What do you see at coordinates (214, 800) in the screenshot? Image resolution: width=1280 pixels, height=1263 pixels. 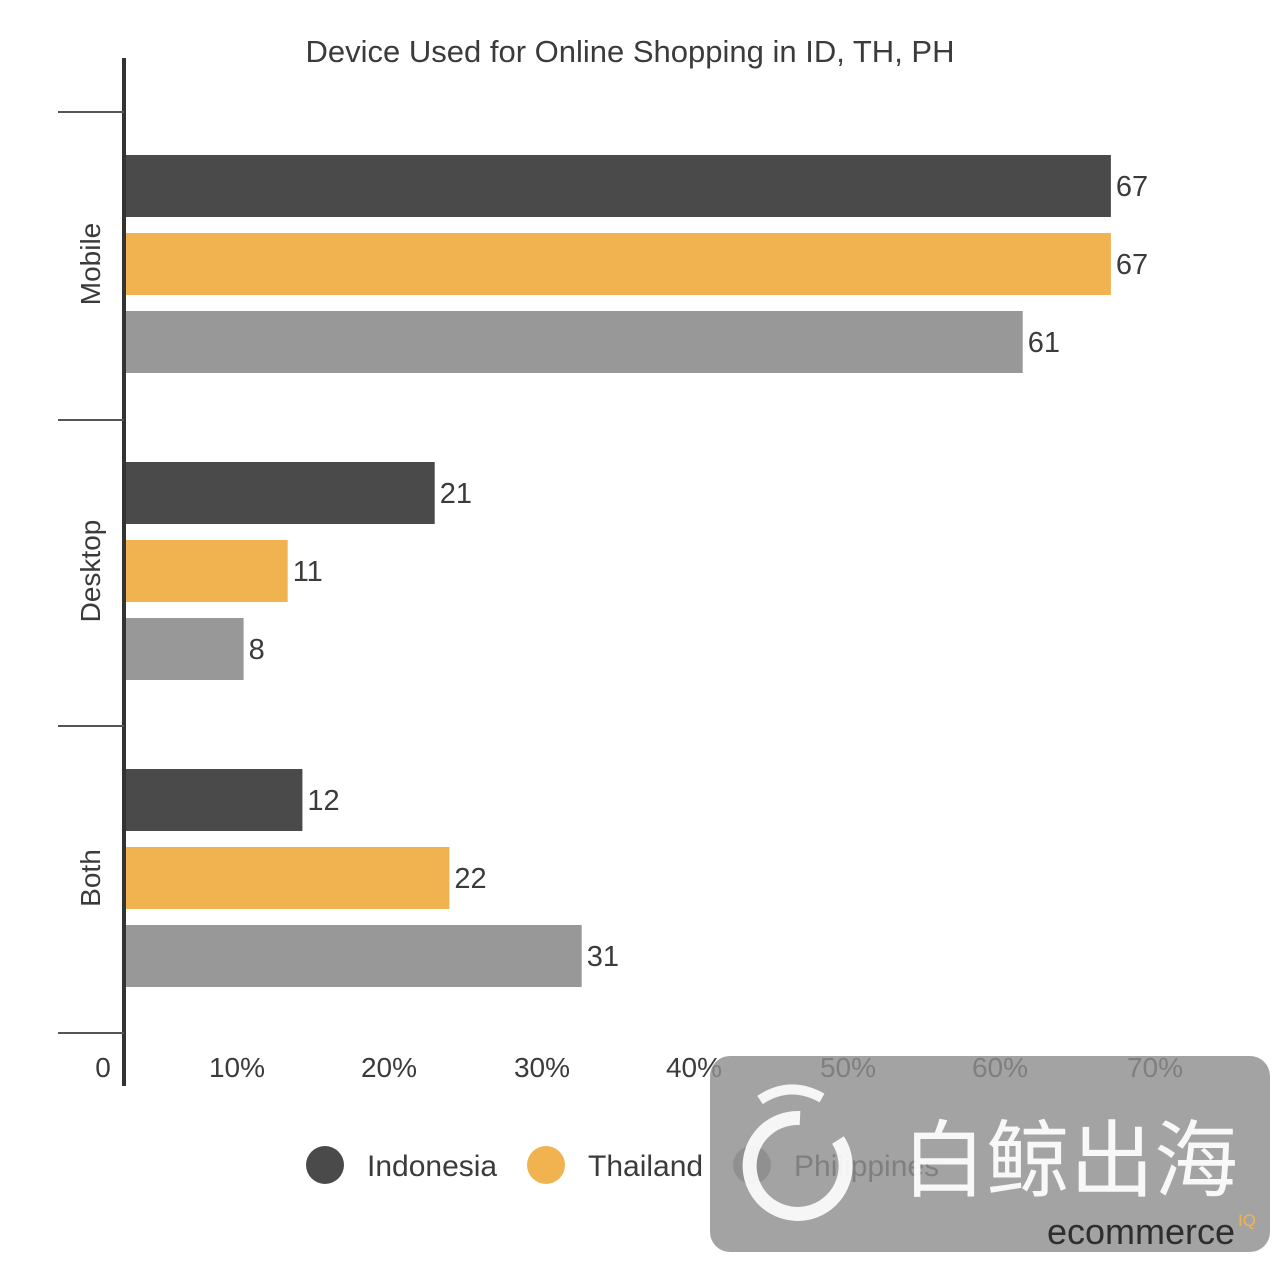 I see `bar-both-indonesia` at bounding box center [214, 800].